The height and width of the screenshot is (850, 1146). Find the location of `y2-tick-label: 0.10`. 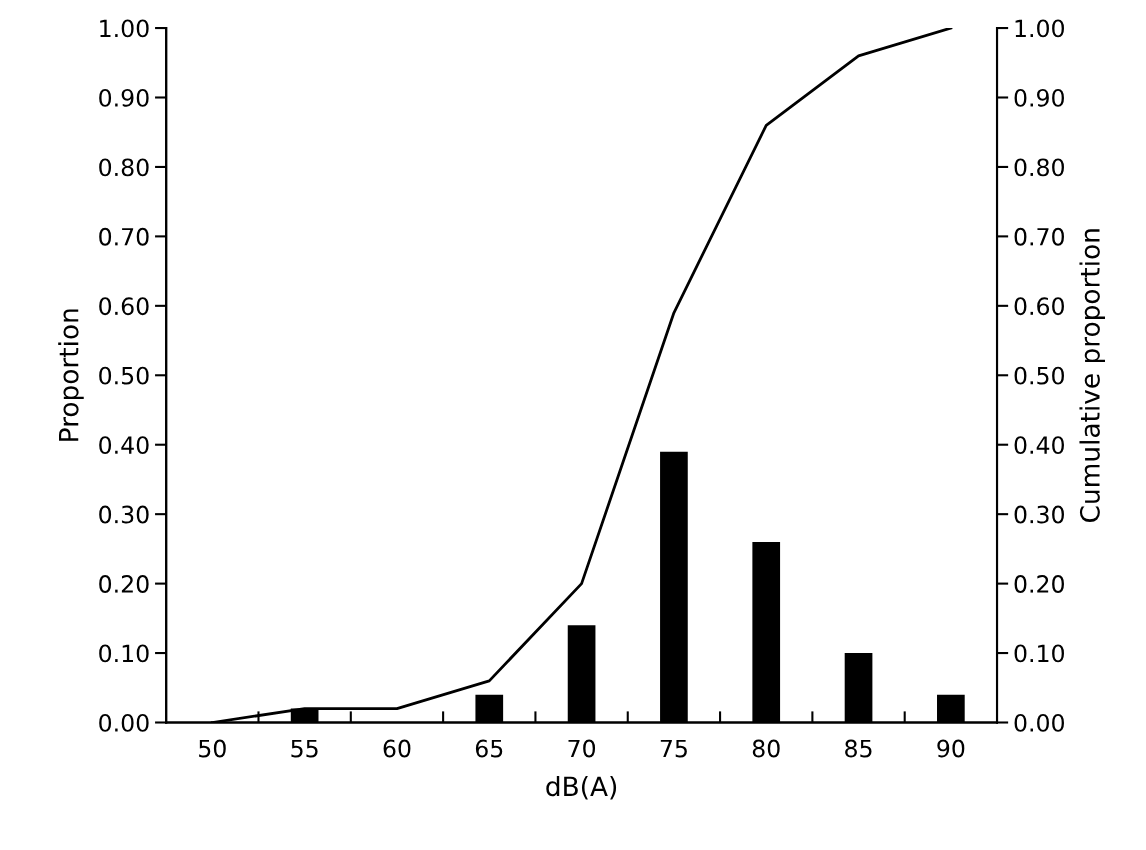

y2-tick-label: 0.10 is located at coordinates (1039, 653).